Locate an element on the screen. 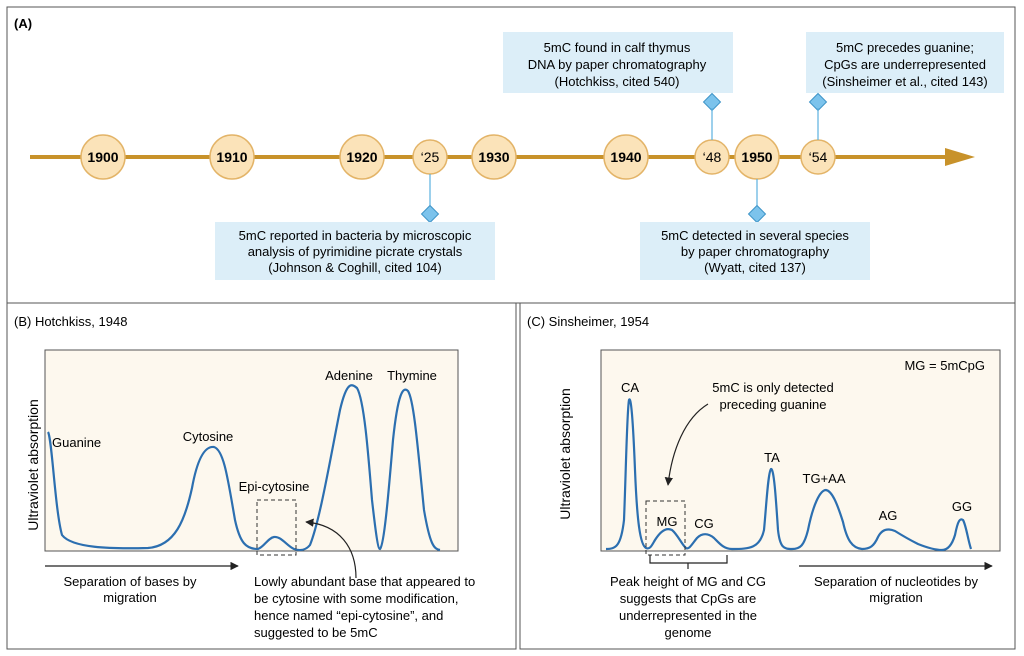 This screenshot has height=656, width=1024. annotation-text-c-top: 5mC is only detected is located at coordinates (772, 387).